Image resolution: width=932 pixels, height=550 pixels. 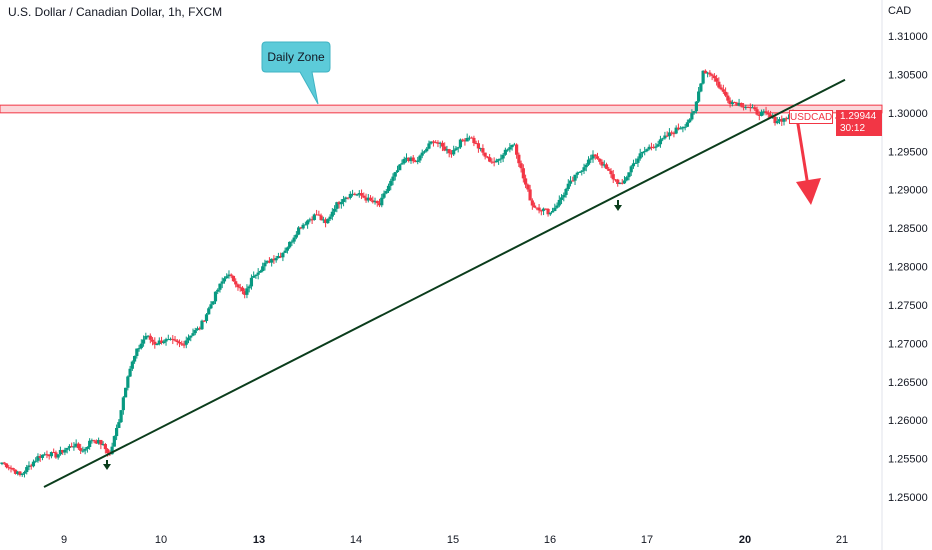 I want to click on x-tick-label: 9, so click(x=64, y=540).